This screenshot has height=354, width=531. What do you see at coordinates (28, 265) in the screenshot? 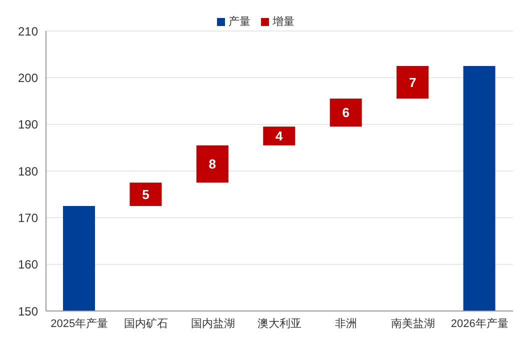
I see `y-tick-label: 160` at bounding box center [28, 265].